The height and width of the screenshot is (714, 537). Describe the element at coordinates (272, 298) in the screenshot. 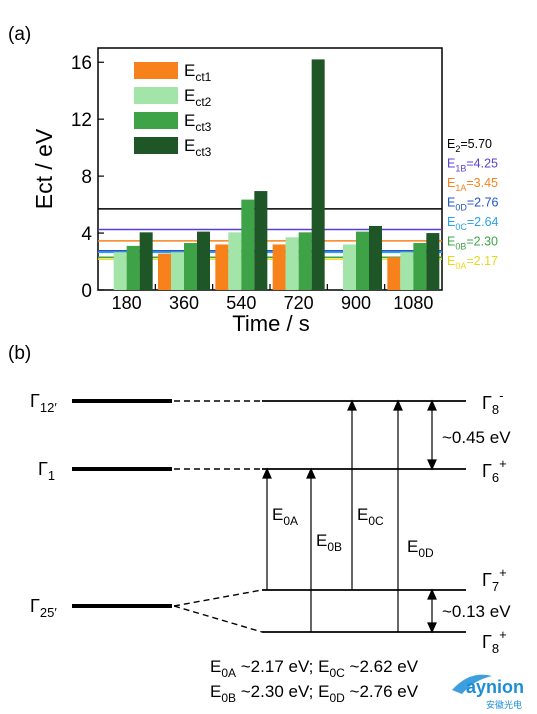

I see `x-ticks: 180 360 540 720 900 1080` at that location.